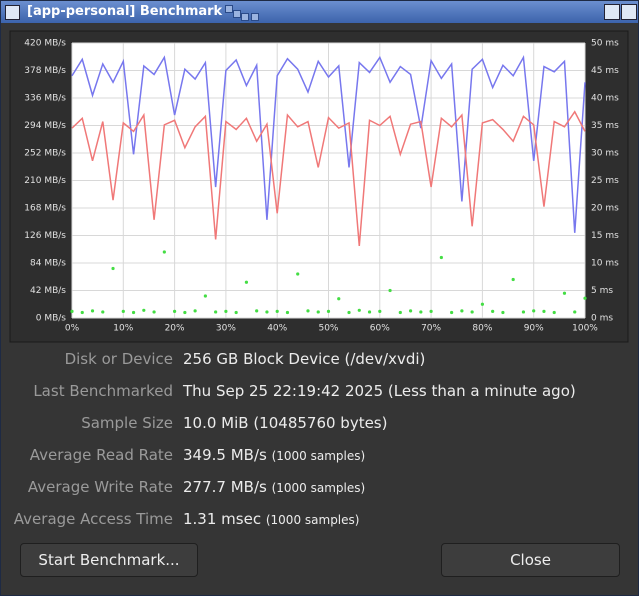 The image size is (639, 596). What do you see at coordinates (118, 359) in the screenshot?
I see `info-label: Disk or Device` at bounding box center [118, 359].